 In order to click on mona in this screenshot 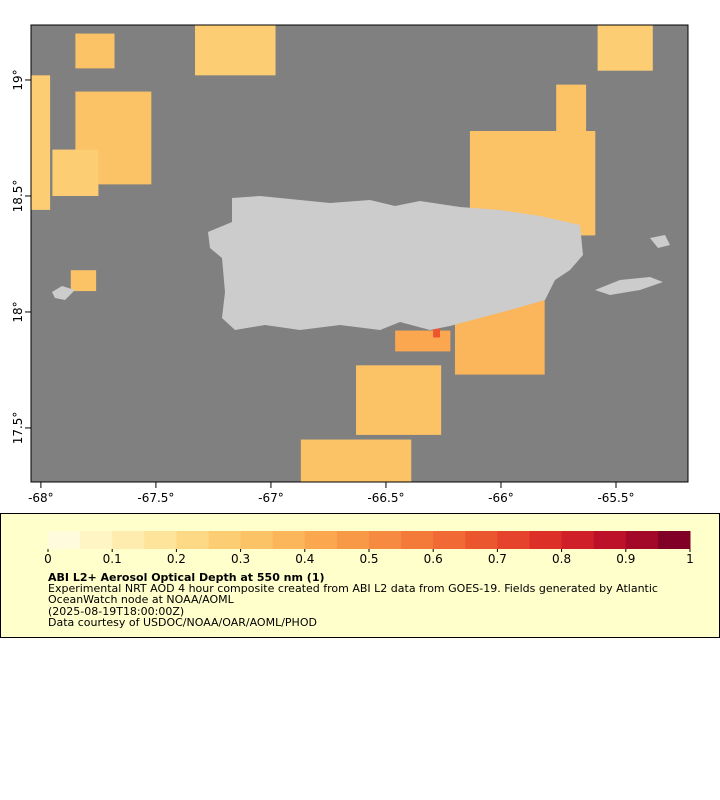, I will do `click(63, 293)`.